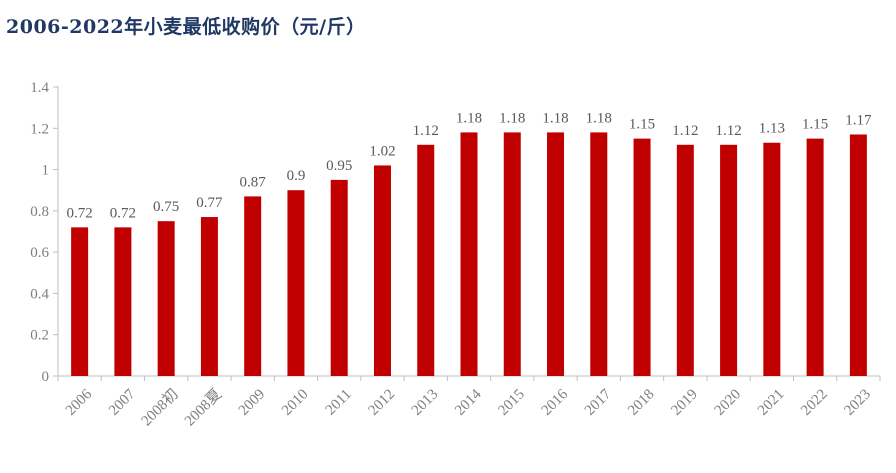  What do you see at coordinates (252, 402) in the screenshot?
I see `x-tick-label: 2009` at bounding box center [252, 402].